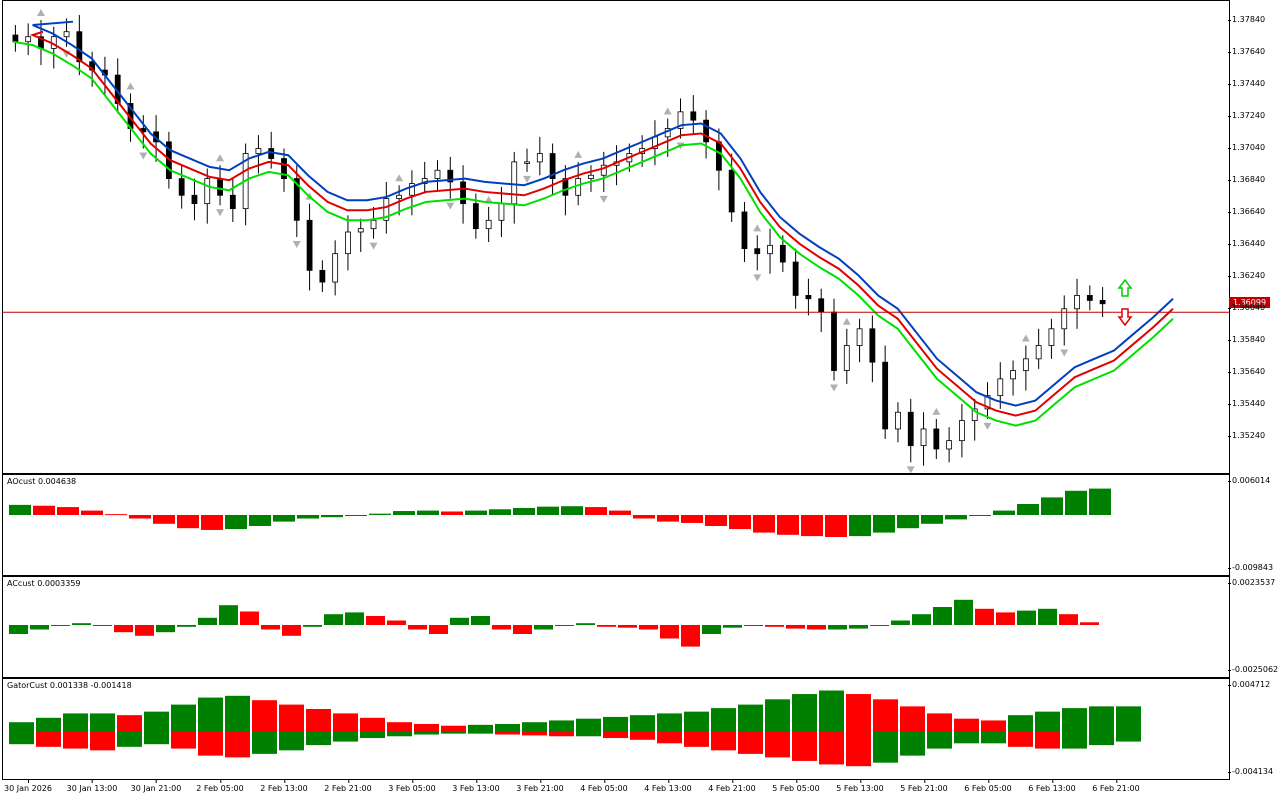 This screenshot has height=800, width=1280. Describe the element at coordinates (1250, 567) in the screenshot. I see `ao-axis-min: -0.009843` at that location.